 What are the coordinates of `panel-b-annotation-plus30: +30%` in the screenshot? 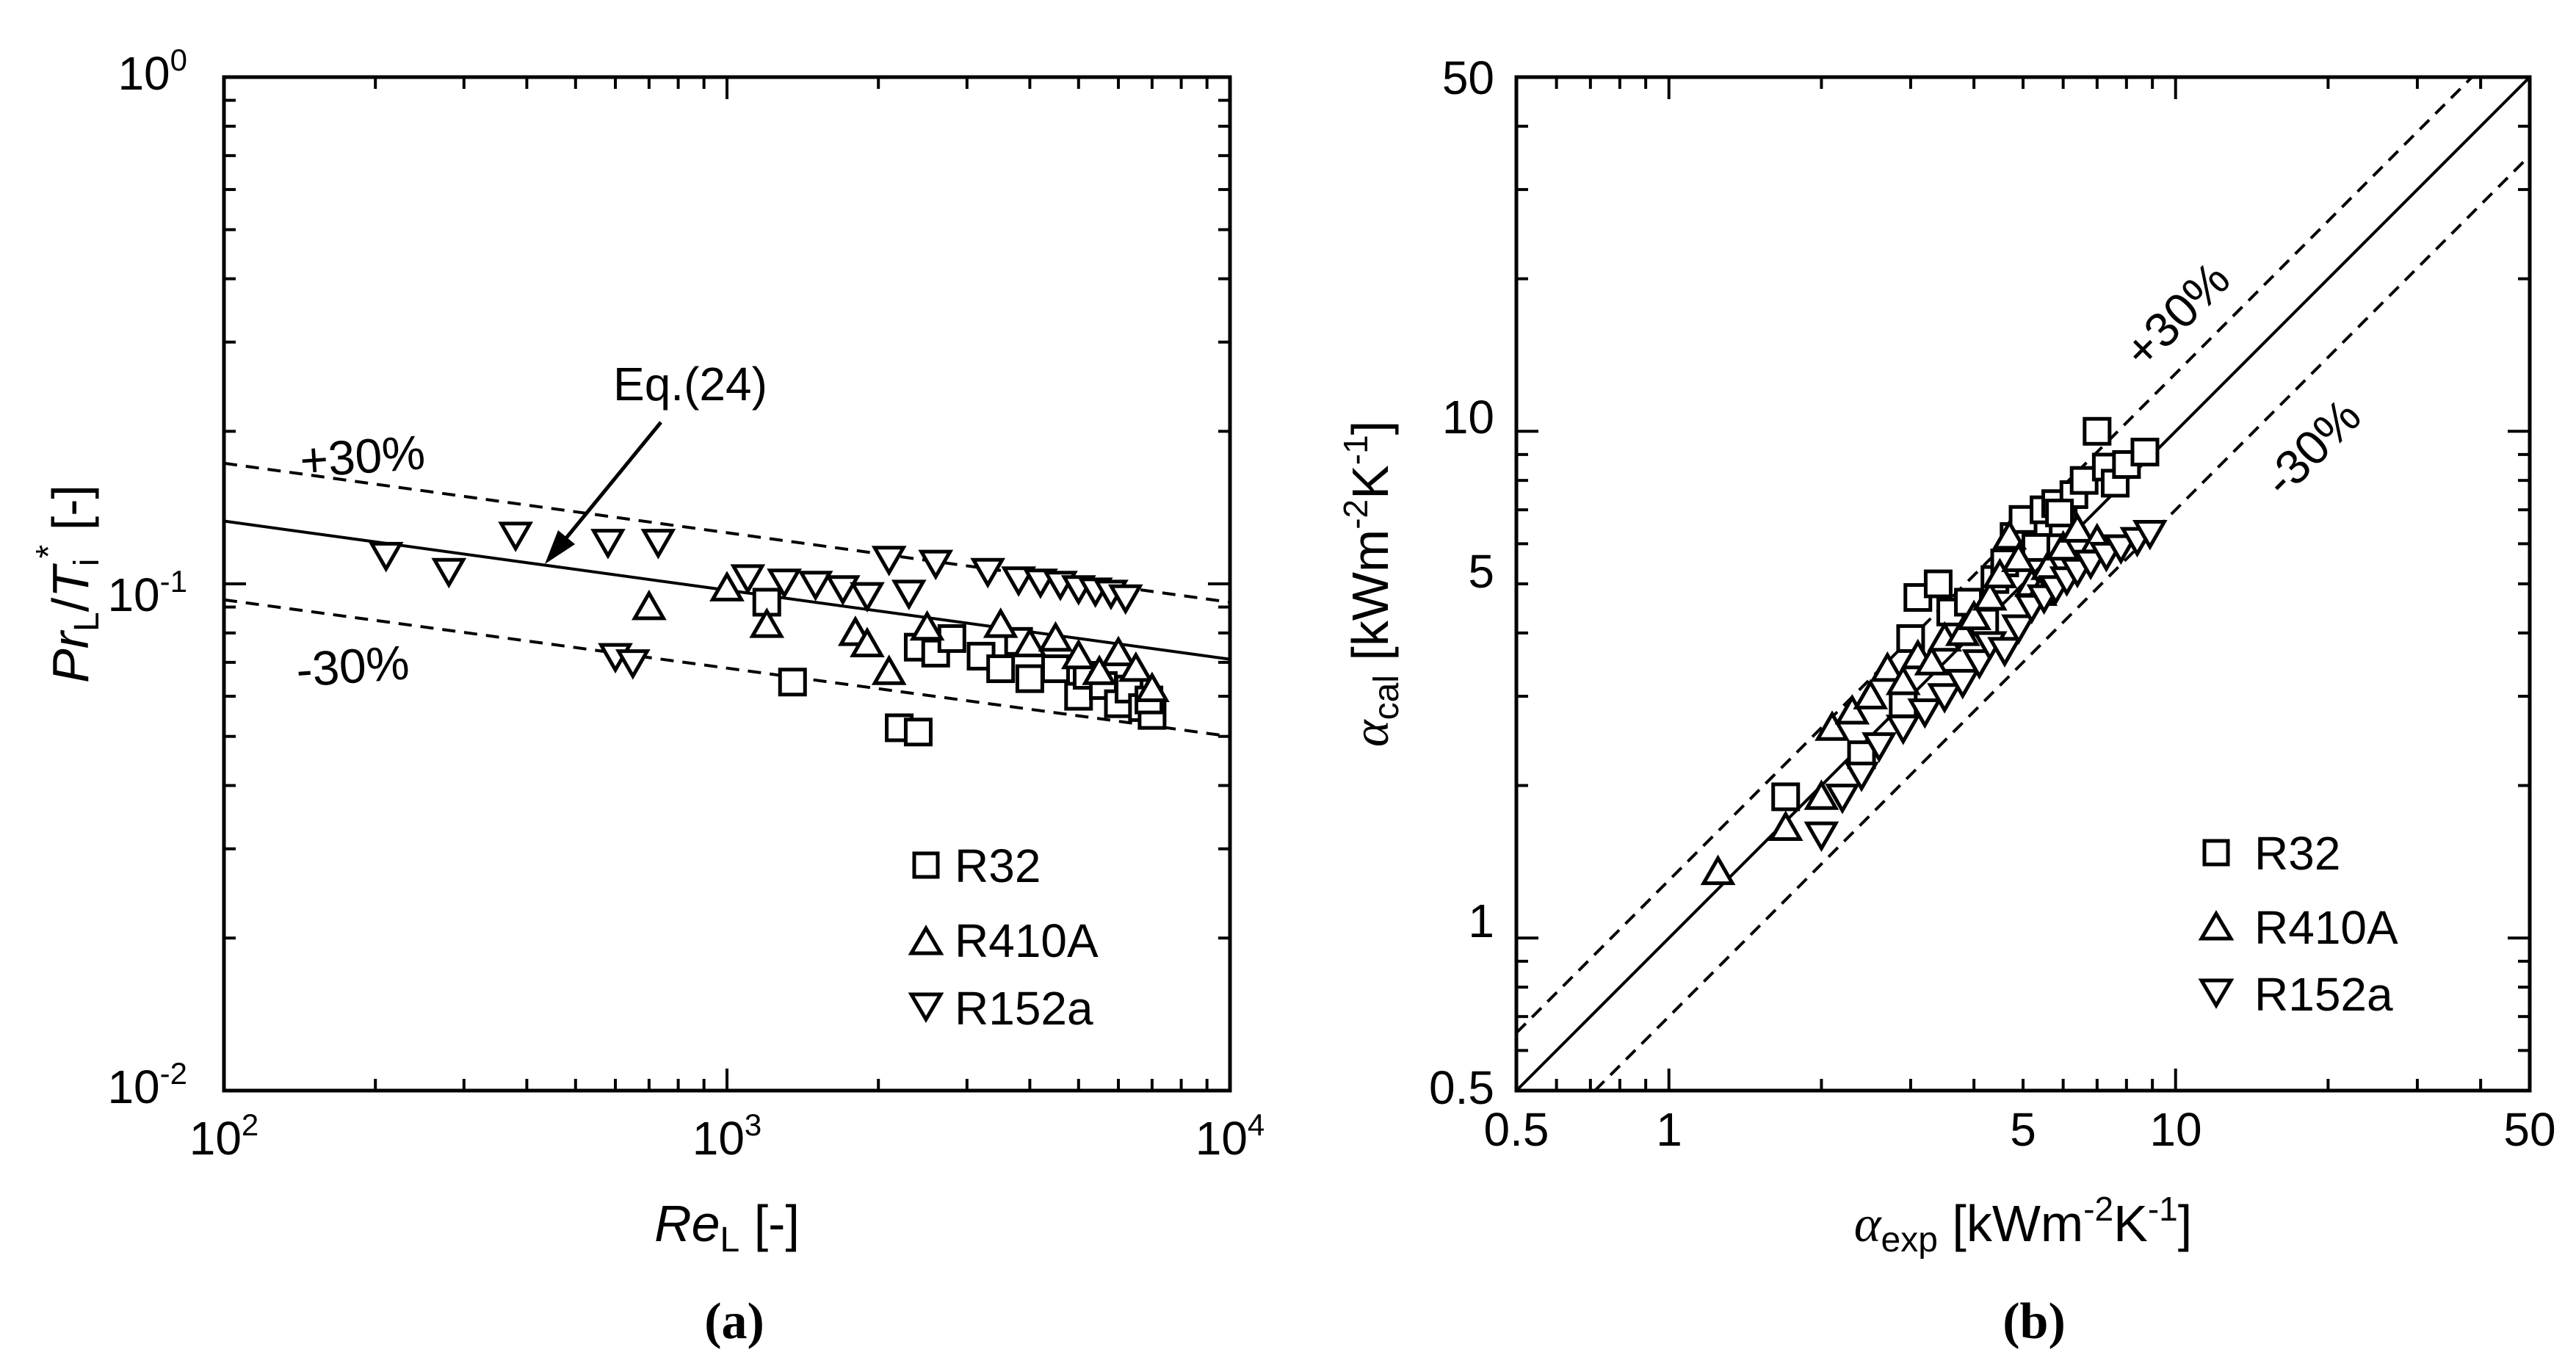 It's located at (2176, 314).